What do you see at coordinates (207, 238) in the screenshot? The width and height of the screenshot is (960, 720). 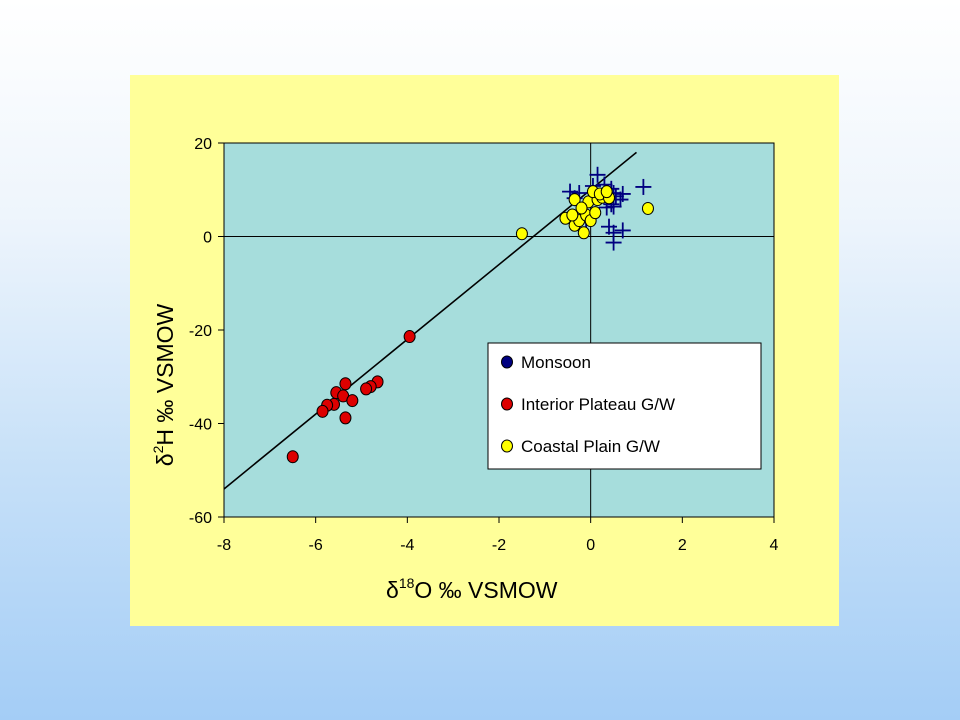 I see `y-tick-label: 0` at bounding box center [207, 238].